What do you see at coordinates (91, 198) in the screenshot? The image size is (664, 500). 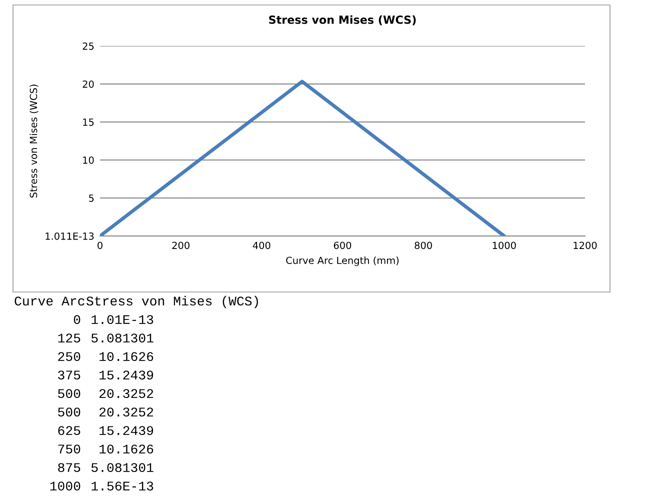 I see `y-tick-label: 5` at bounding box center [91, 198].